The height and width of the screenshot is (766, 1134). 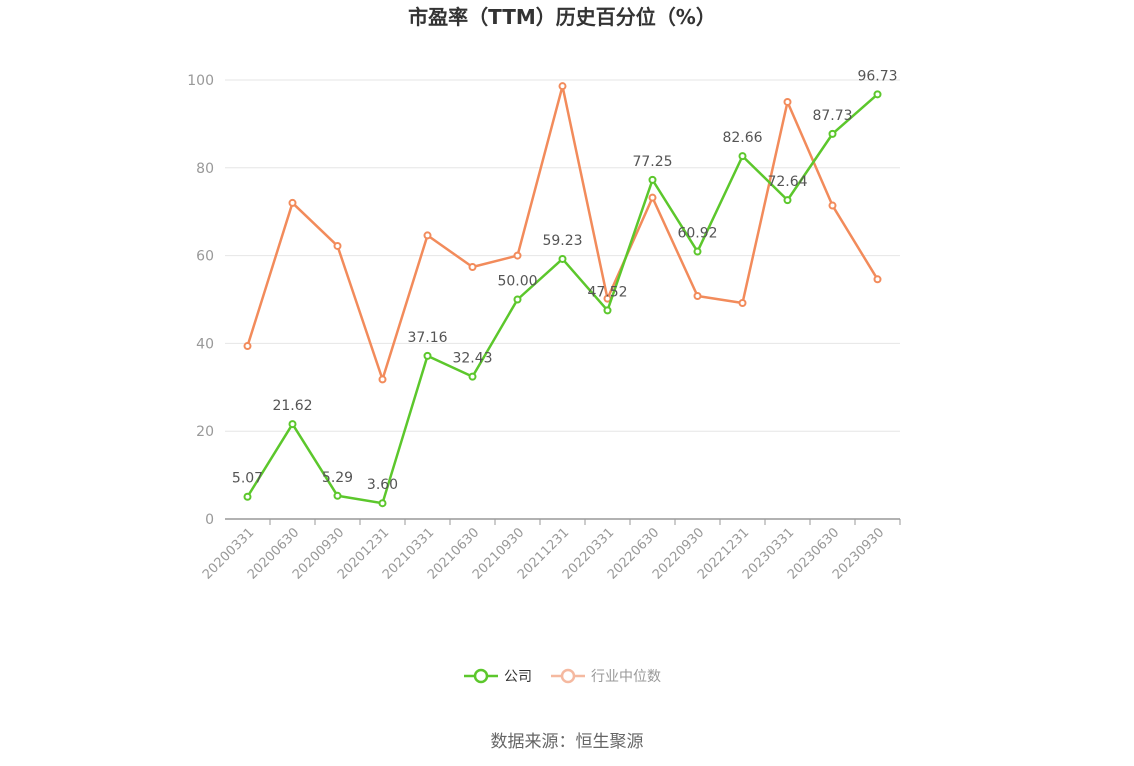 What do you see at coordinates (568, 676) in the screenshot?
I see `legend-industry-marker` at bounding box center [568, 676].